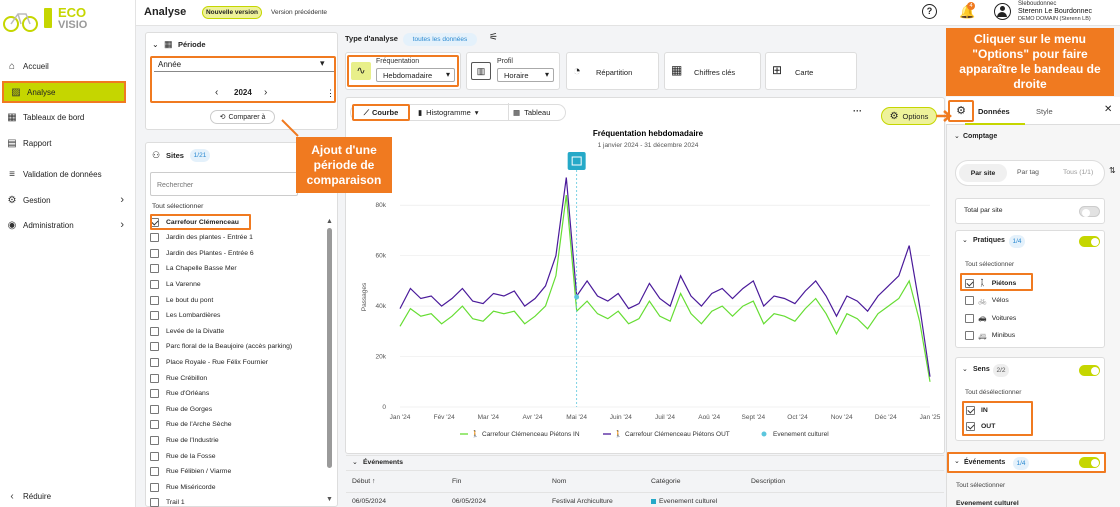 The width and height of the screenshot is (1120, 507). I want to click on site-item: Jardin des plantes - Entrée 1, so click(201, 238).